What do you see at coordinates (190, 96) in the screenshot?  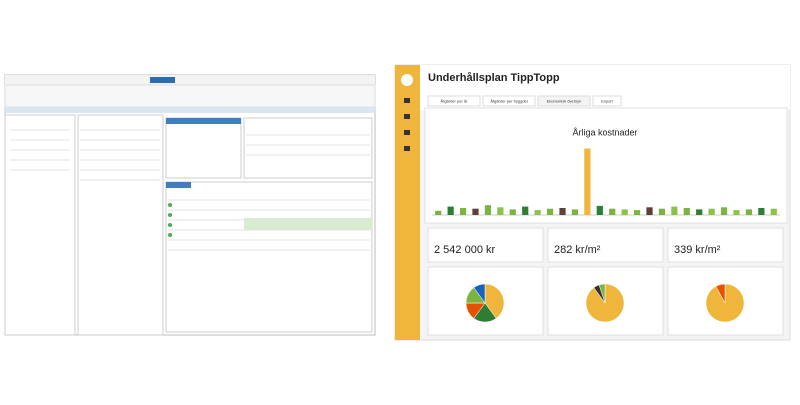 I see `ribbon` at bounding box center [190, 96].